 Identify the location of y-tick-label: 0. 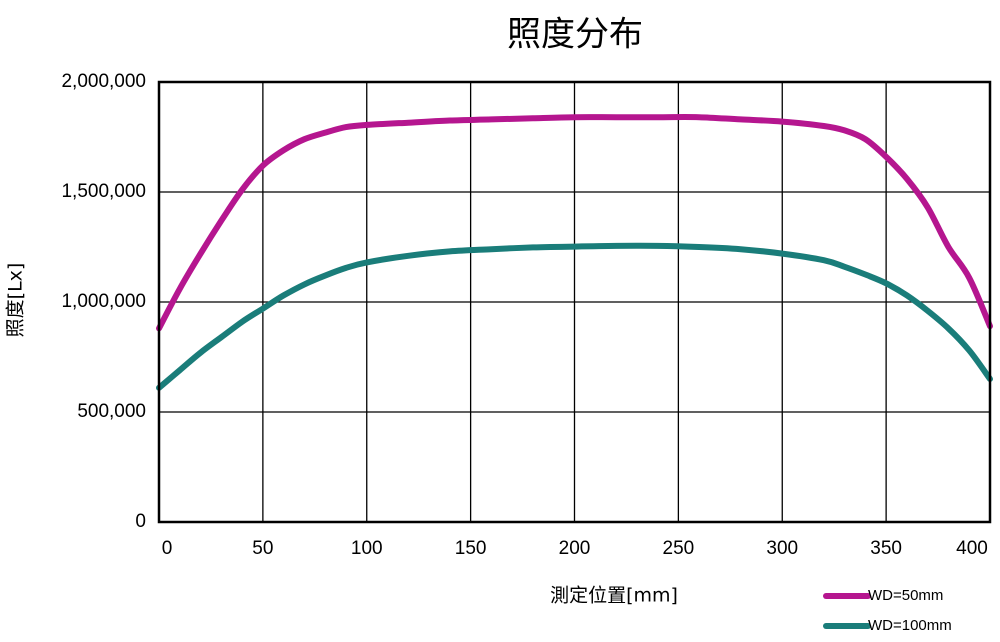
(140, 521).